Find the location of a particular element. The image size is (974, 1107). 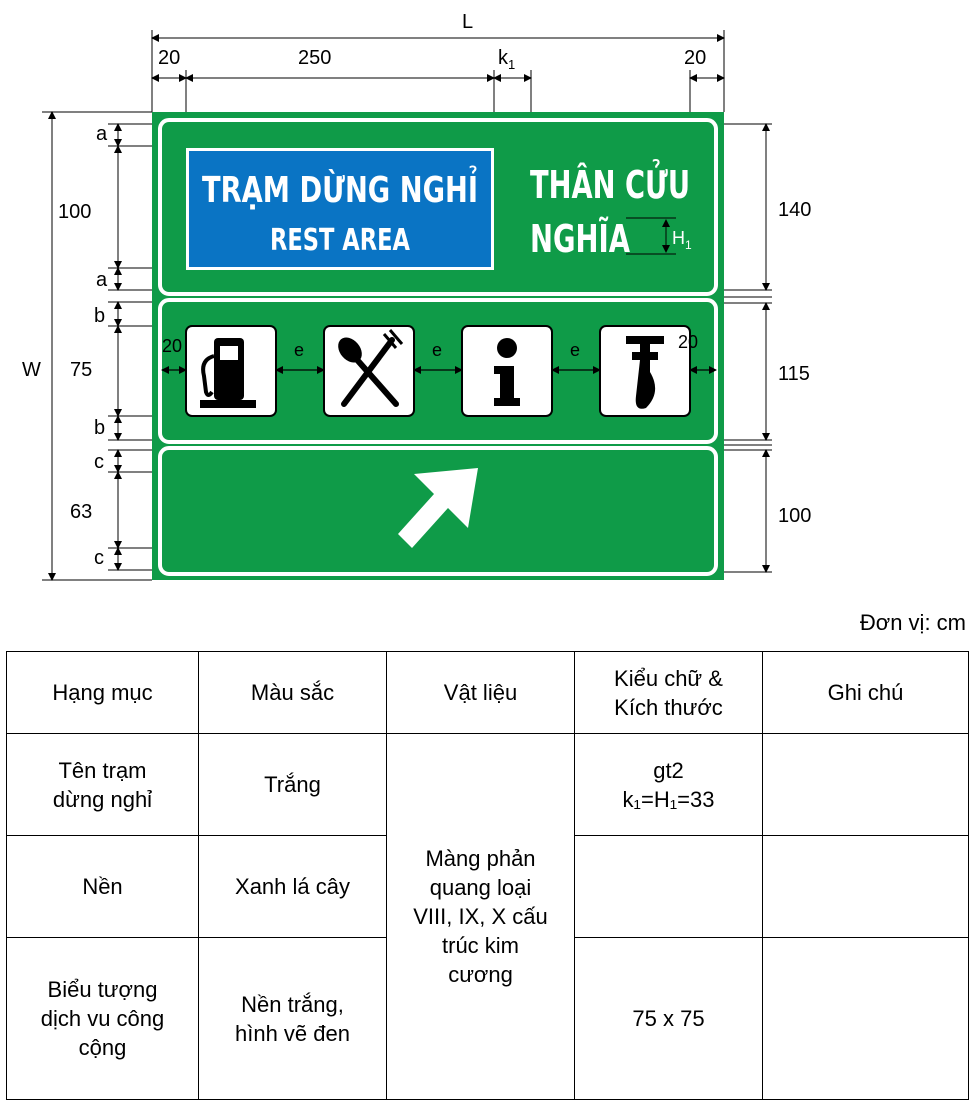

dim-panel2: 115 is located at coordinates (794, 374).